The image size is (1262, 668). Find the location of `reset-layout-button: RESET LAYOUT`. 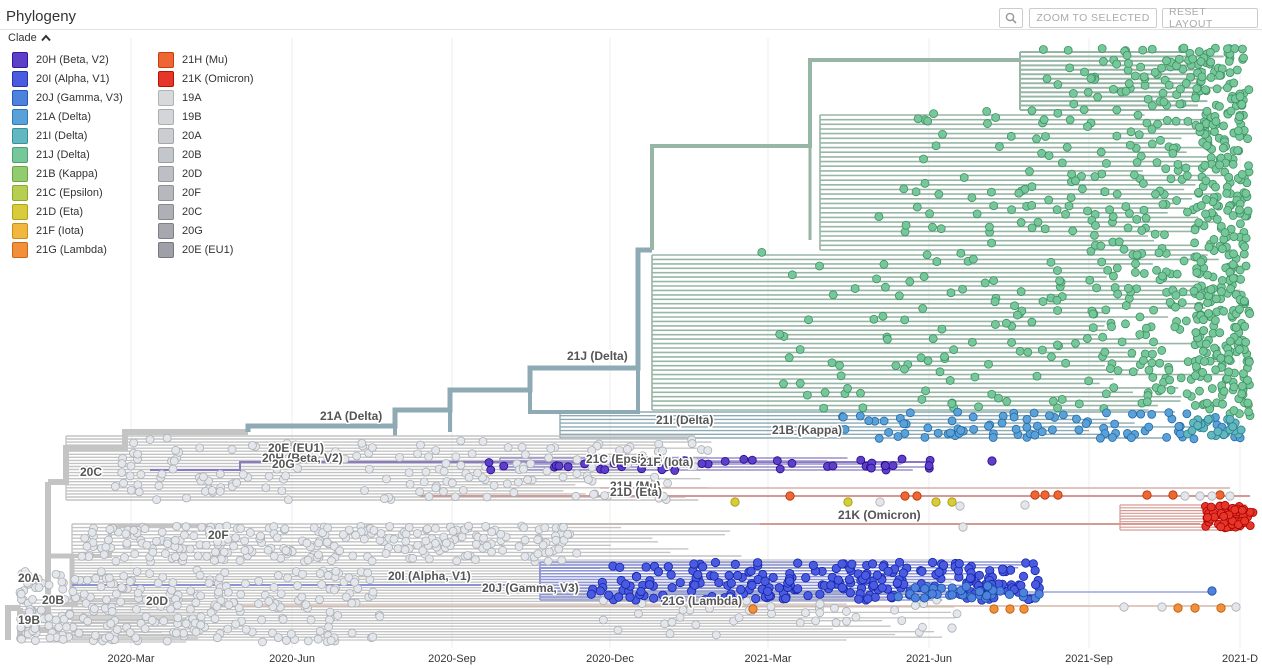

reset-layout-button: RESET LAYOUT is located at coordinates (1210, 18).